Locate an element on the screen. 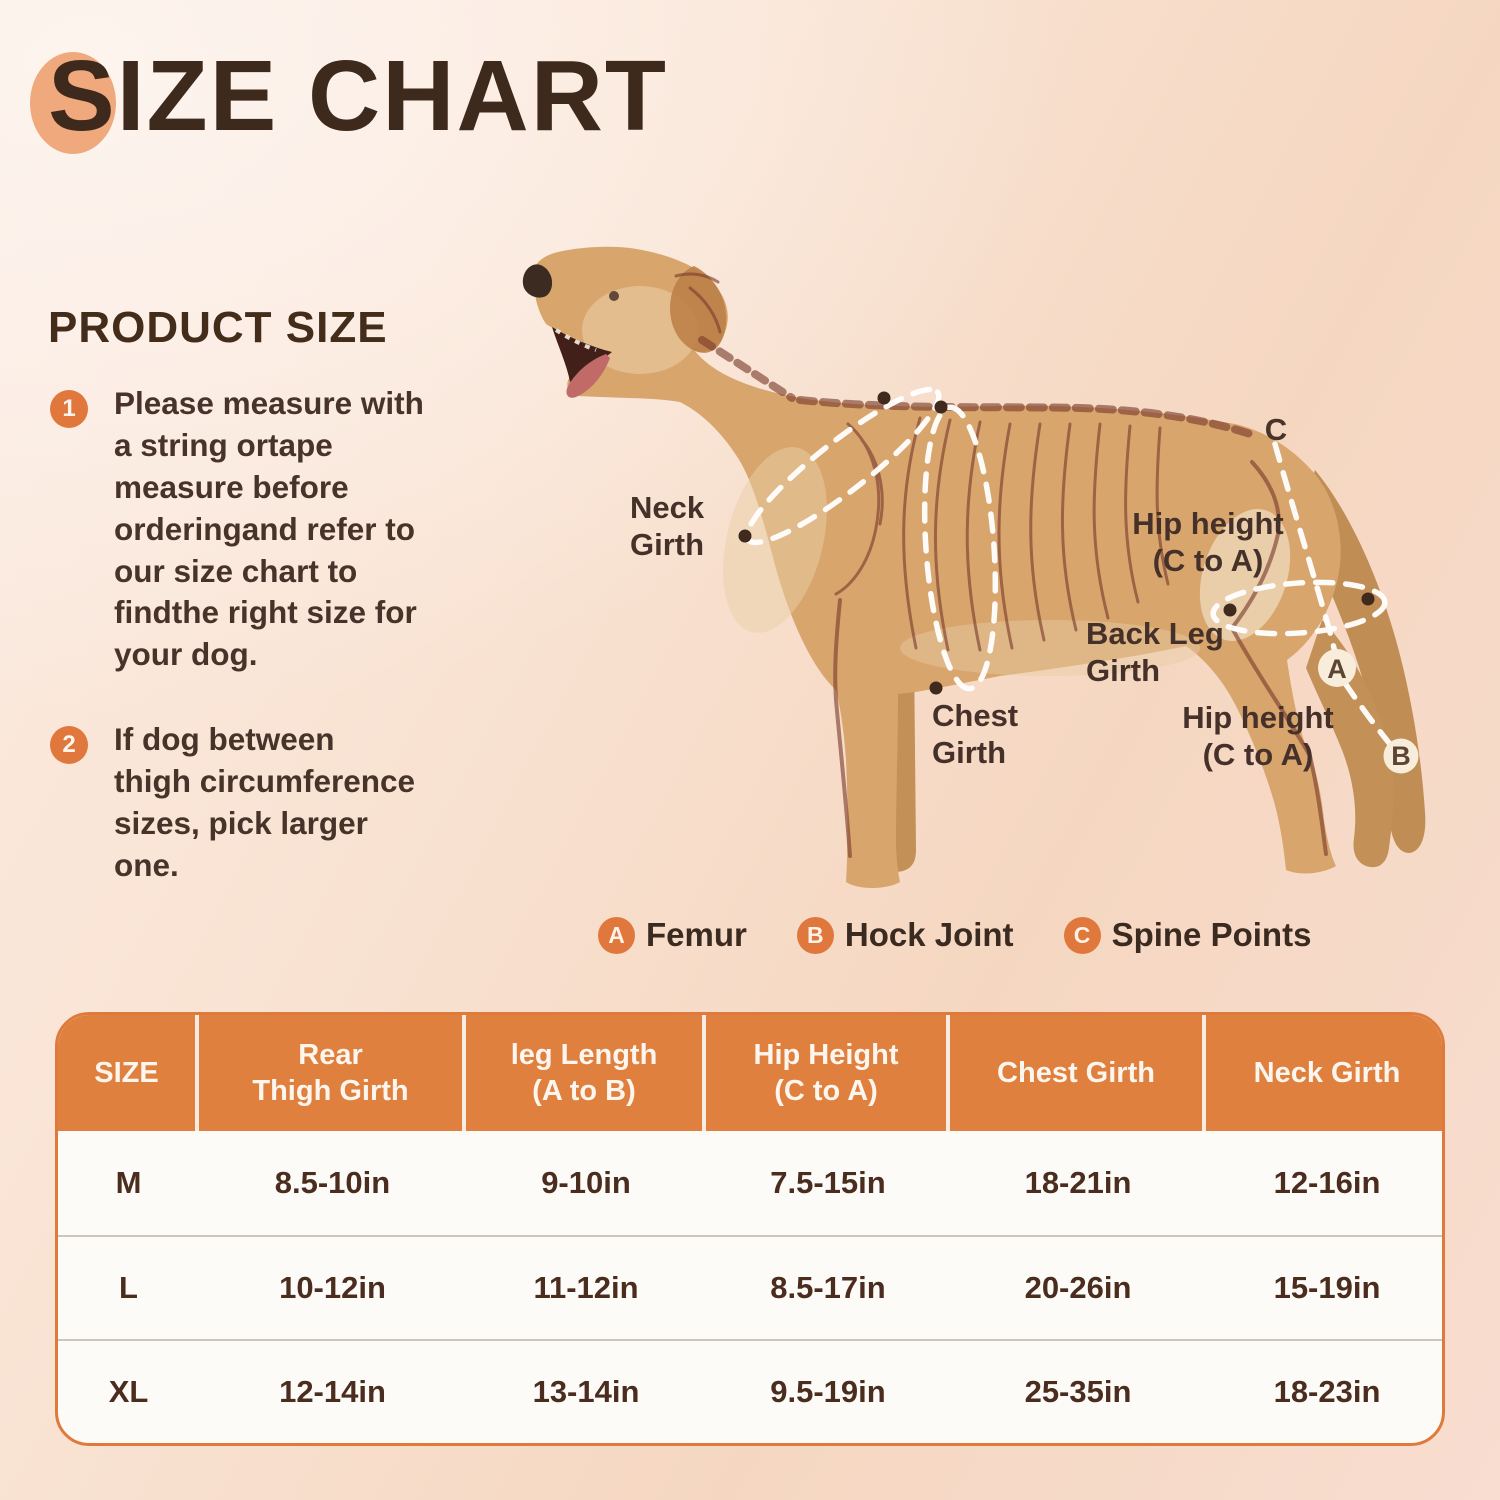 The image size is (1500, 1500). legend-label-hock-joint: Hock Joint is located at coordinates (929, 934).